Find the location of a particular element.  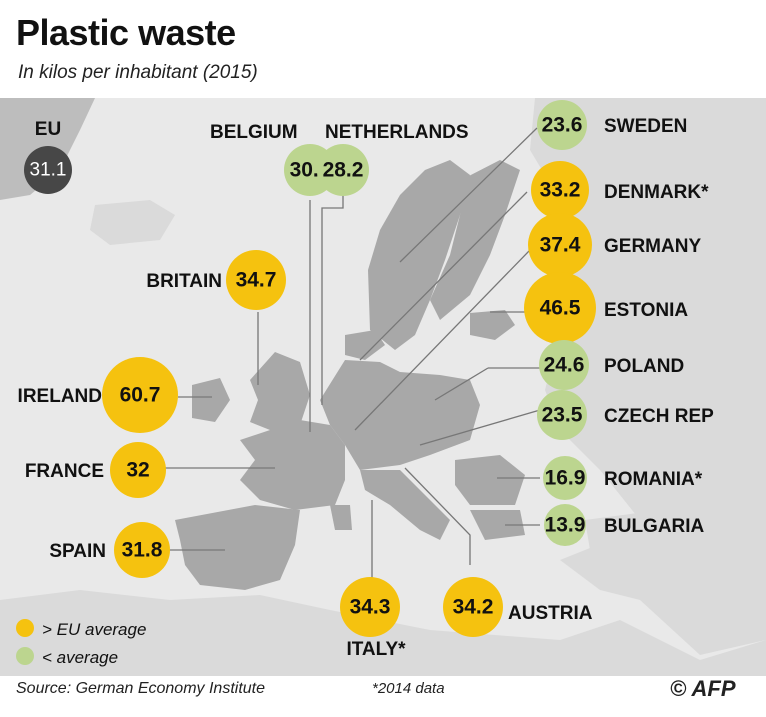

germany-value: 37.4 is located at coordinates (560, 245).